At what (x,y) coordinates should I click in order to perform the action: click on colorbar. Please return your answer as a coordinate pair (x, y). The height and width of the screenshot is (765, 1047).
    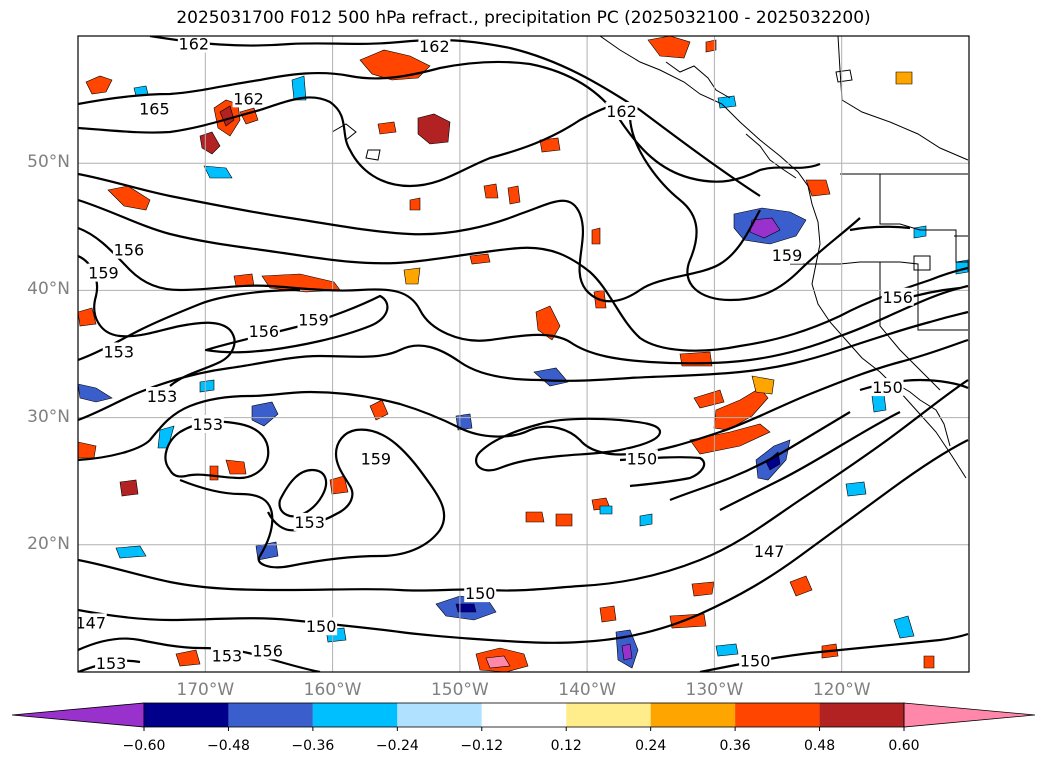
    Looking at the image, I should click on (523, 716).